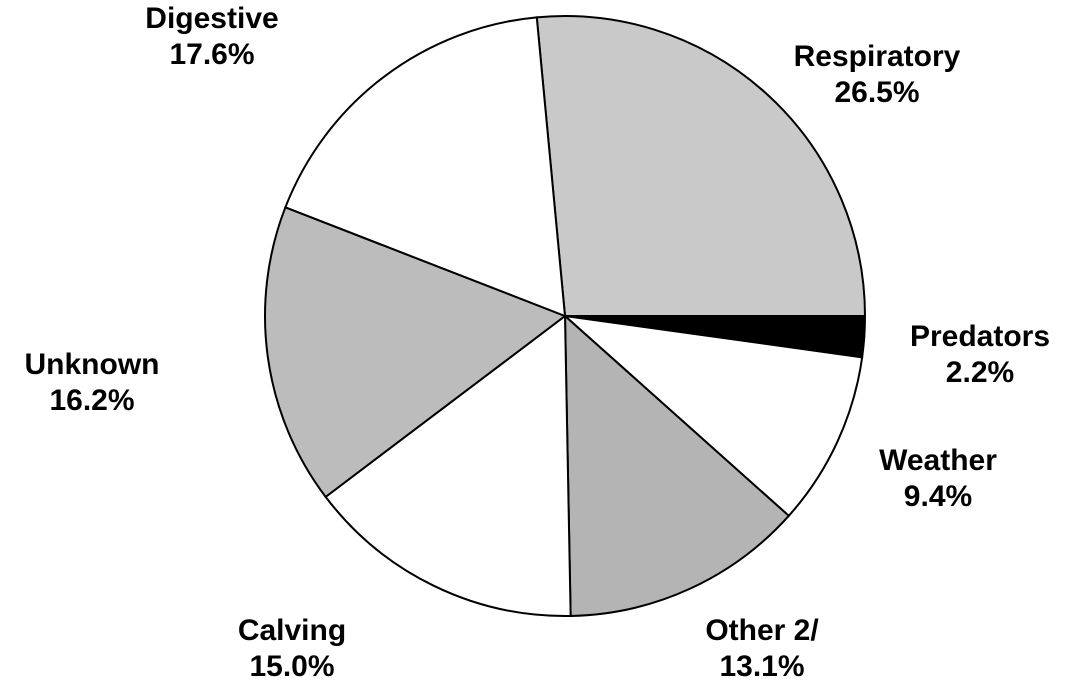  What do you see at coordinates (877, 56) in the screenshot?
I see `slice-label: Respiratory` at bounding box center [877, 56].